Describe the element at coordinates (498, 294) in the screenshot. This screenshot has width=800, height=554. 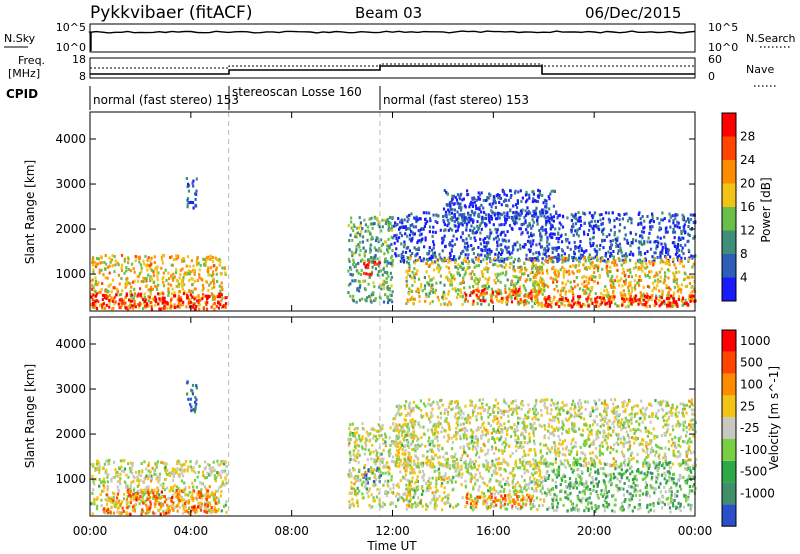
I see `power-cell-r8` at that location.